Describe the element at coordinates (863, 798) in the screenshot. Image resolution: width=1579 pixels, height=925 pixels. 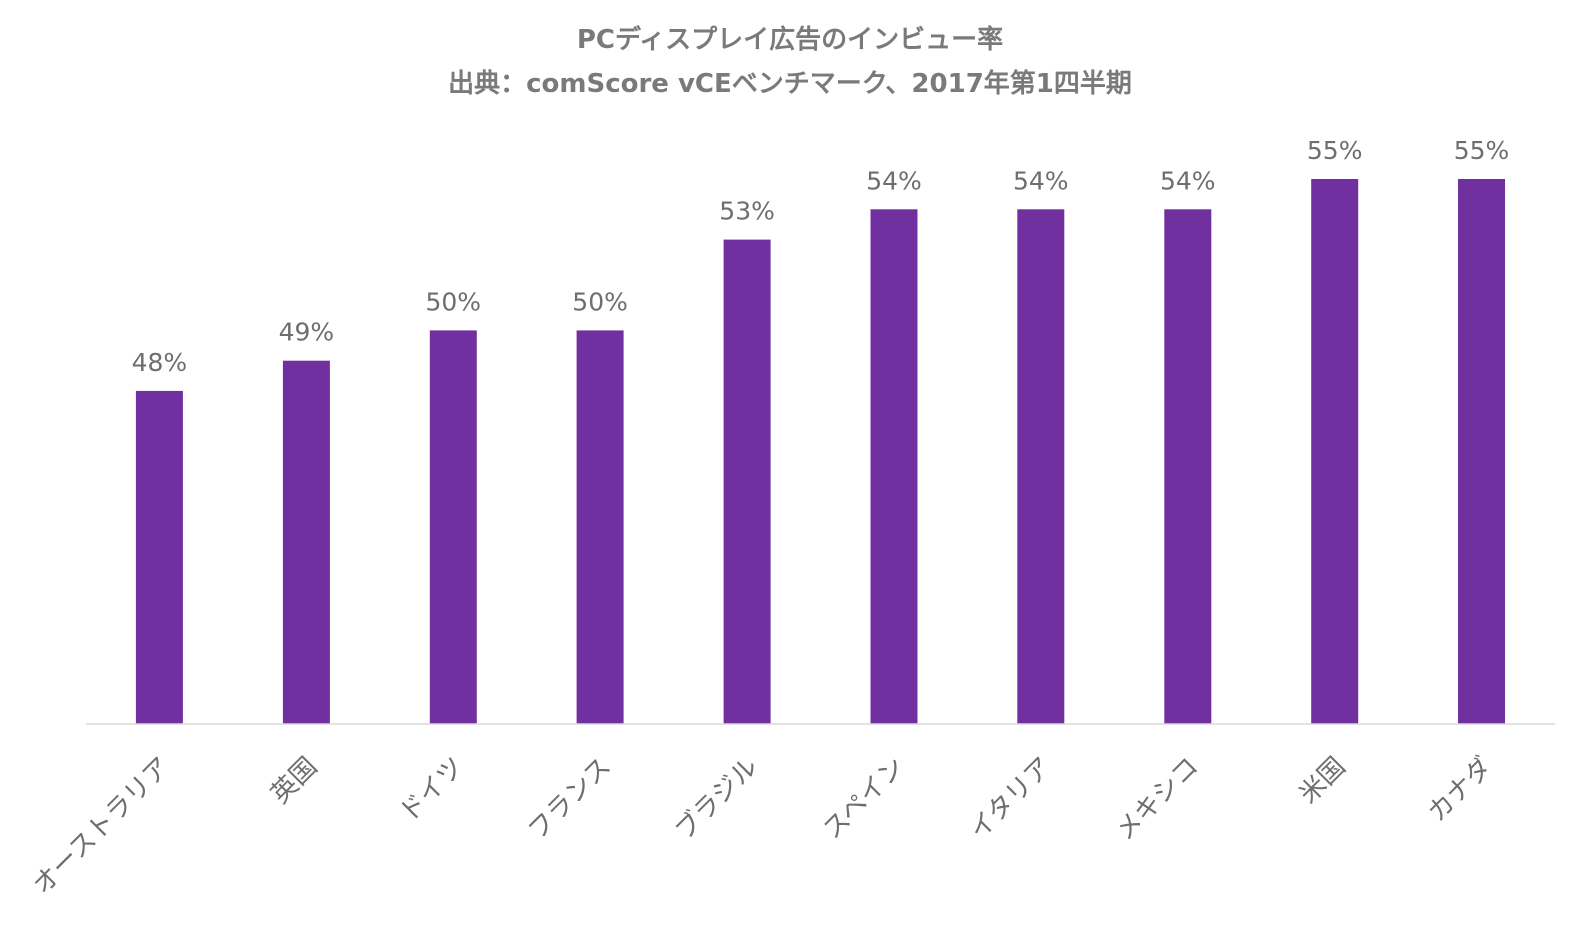
I see `x-tick-label-5: スペイン` at that location.